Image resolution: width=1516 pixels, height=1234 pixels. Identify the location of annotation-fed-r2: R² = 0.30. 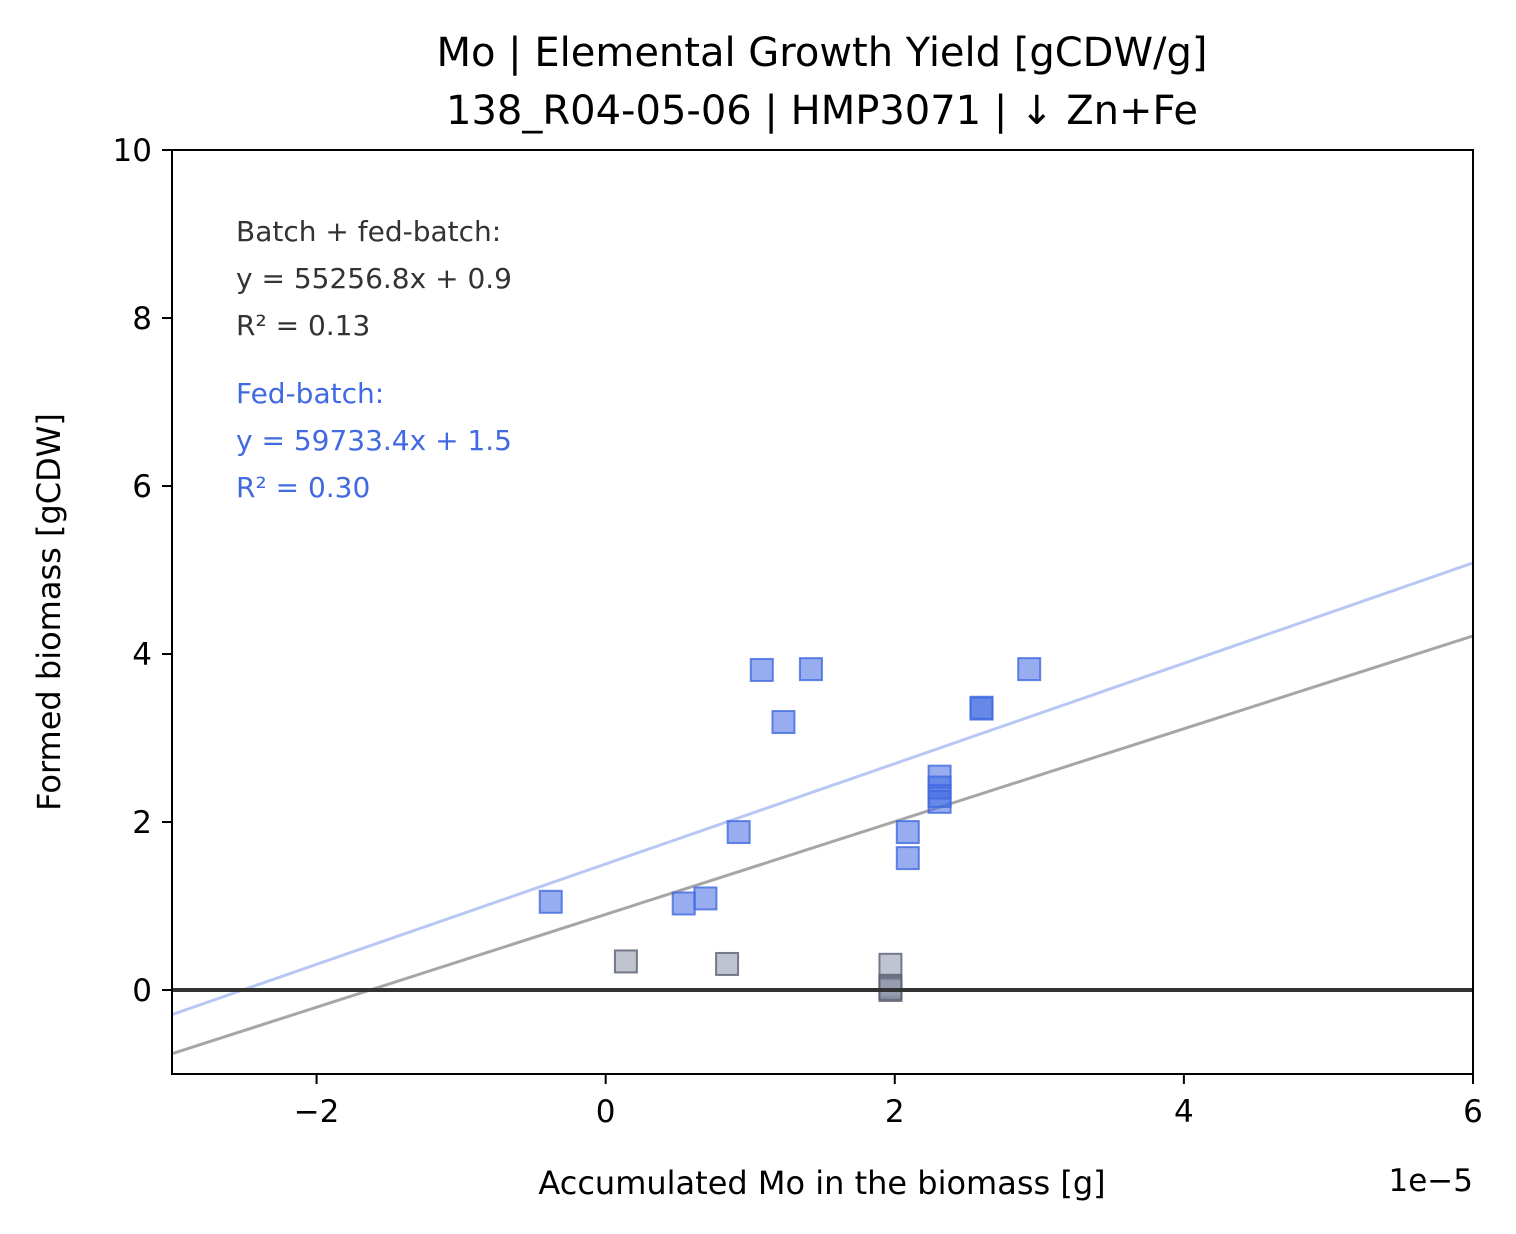
(303, 487).